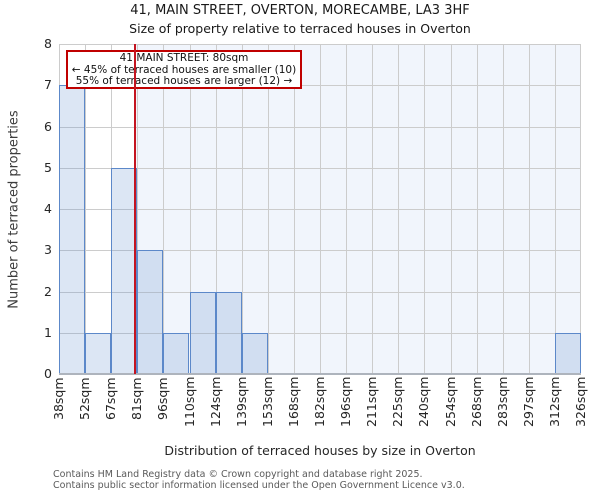 The image size is (600, 500). Describe the element at coordinates (48, 43) in the screenshot. I see `y-tick-label: 8` at that location.